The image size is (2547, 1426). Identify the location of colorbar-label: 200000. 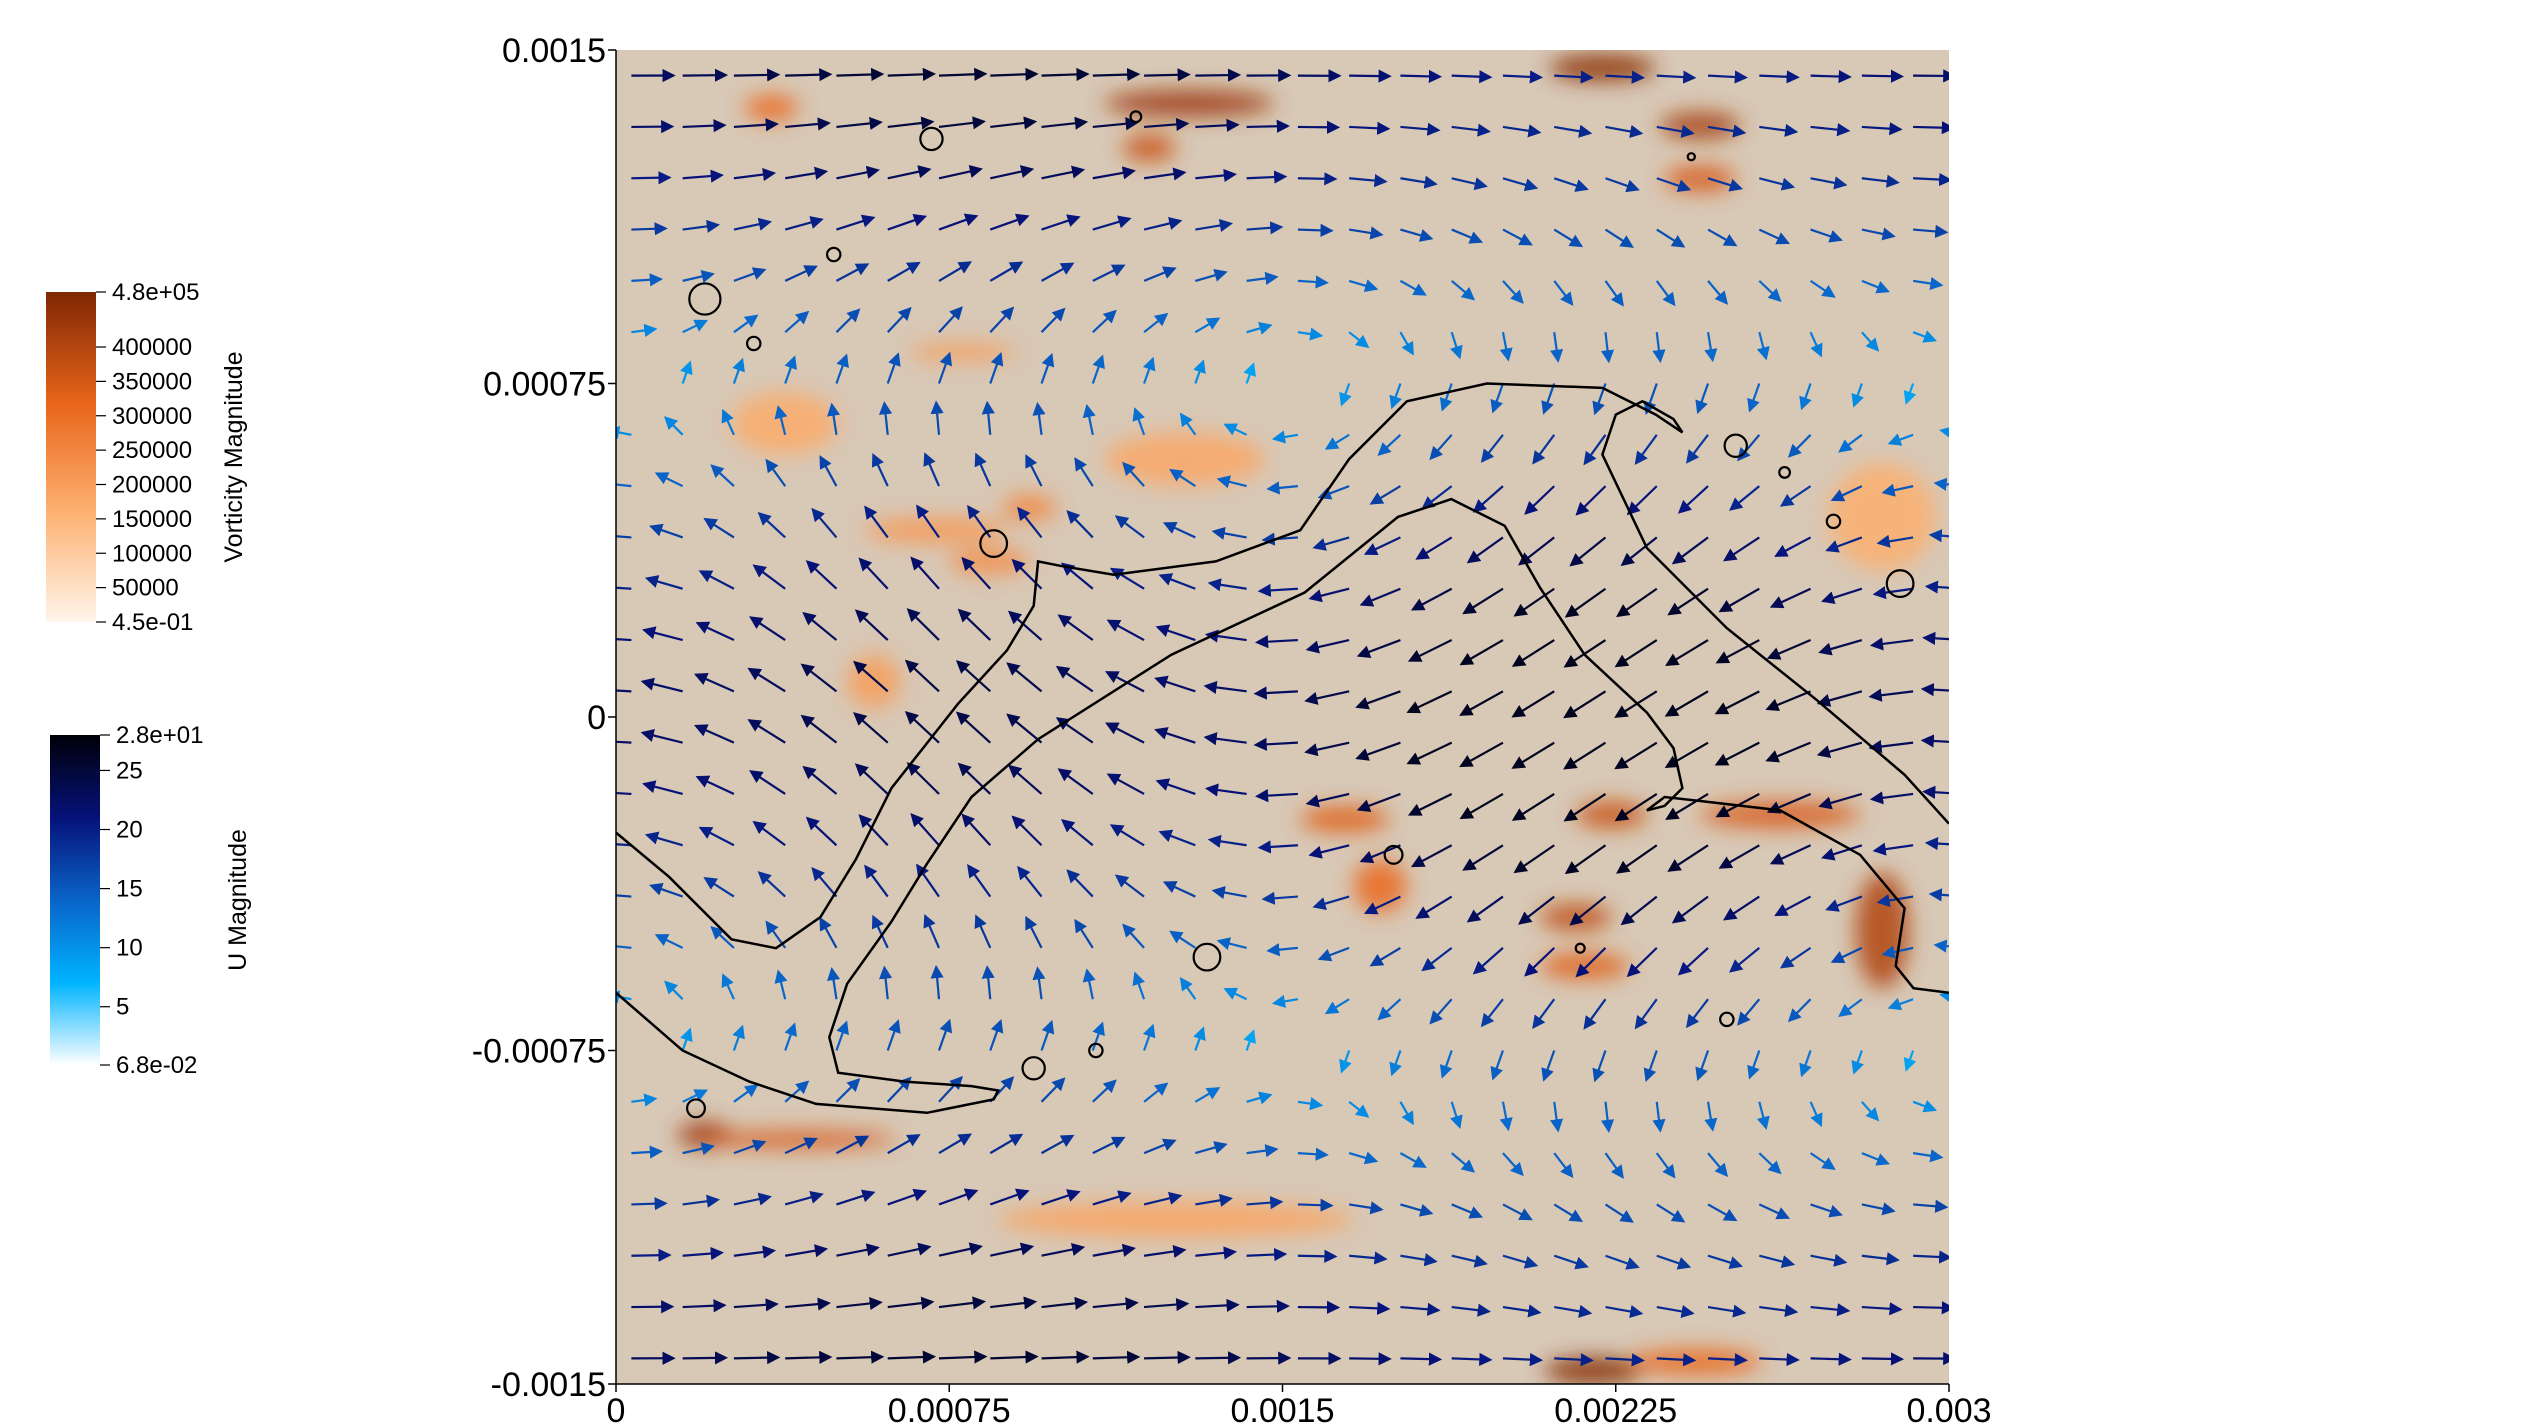
(152, 485).